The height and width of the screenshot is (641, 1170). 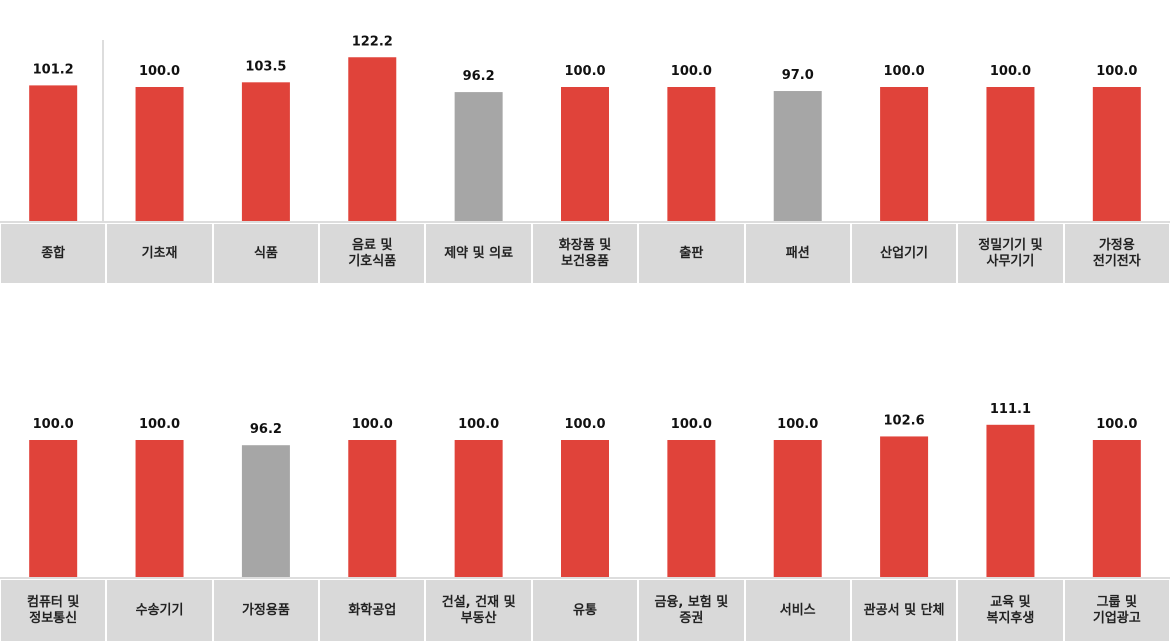 What do you see at coordinates (266, 610) in the screenshot?
I see `category-label: 가정용품` at bounding box center [266, 610].